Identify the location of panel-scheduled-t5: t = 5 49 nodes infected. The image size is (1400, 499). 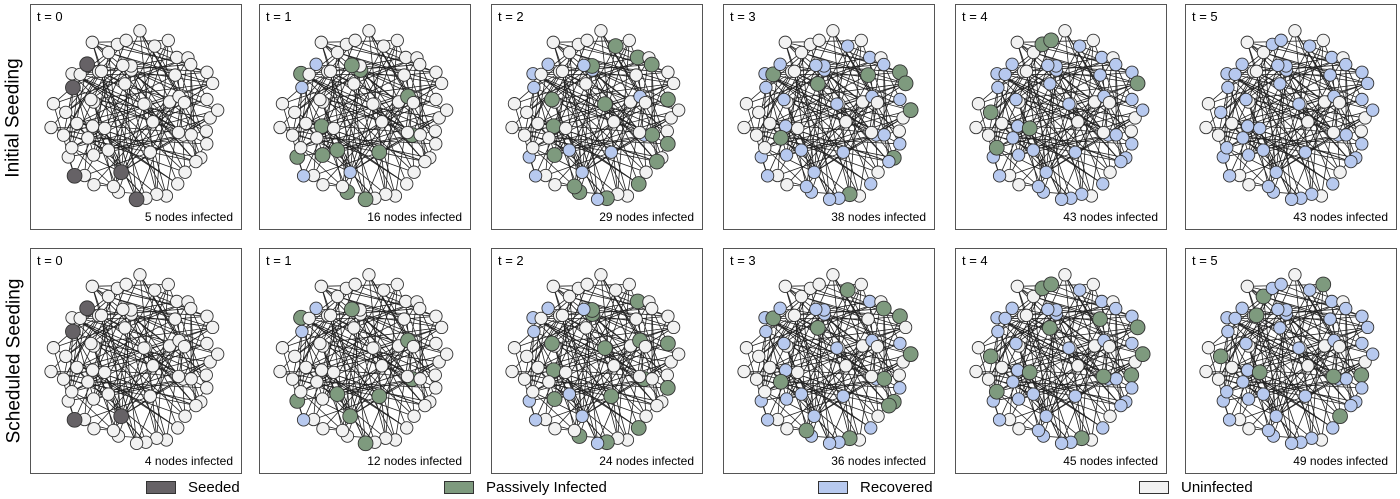
(1291, 361).